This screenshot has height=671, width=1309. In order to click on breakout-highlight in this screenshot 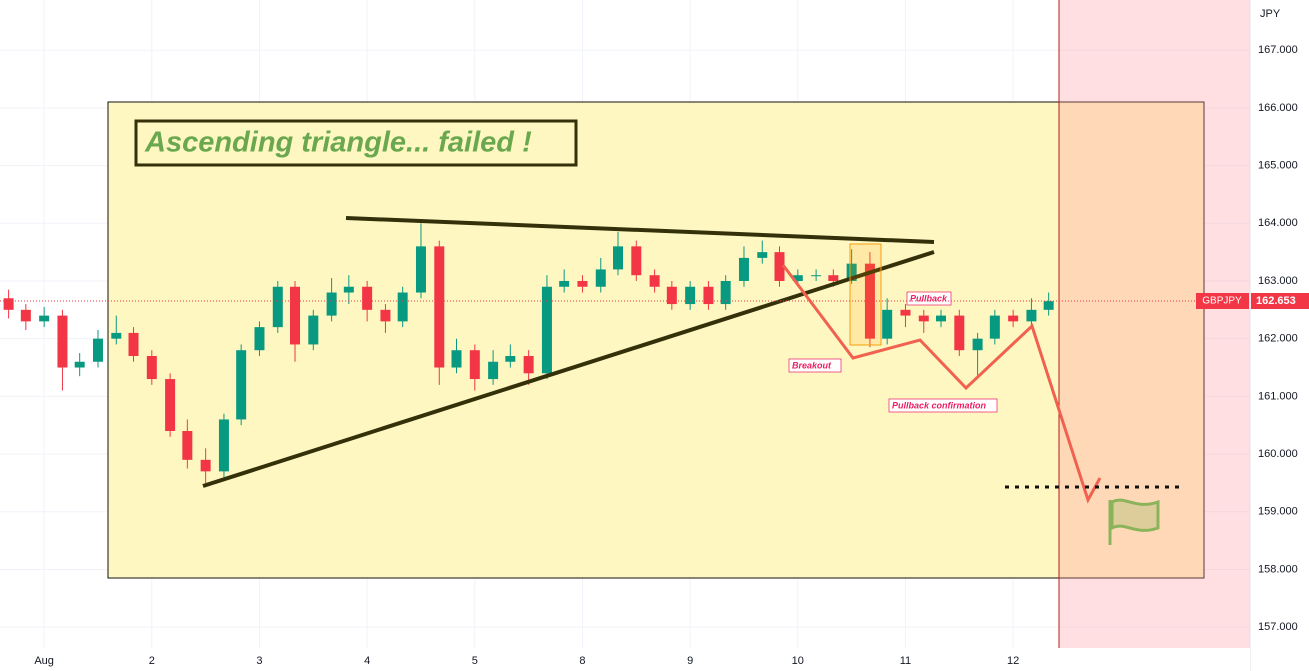, I will do `click(865, 294)`.